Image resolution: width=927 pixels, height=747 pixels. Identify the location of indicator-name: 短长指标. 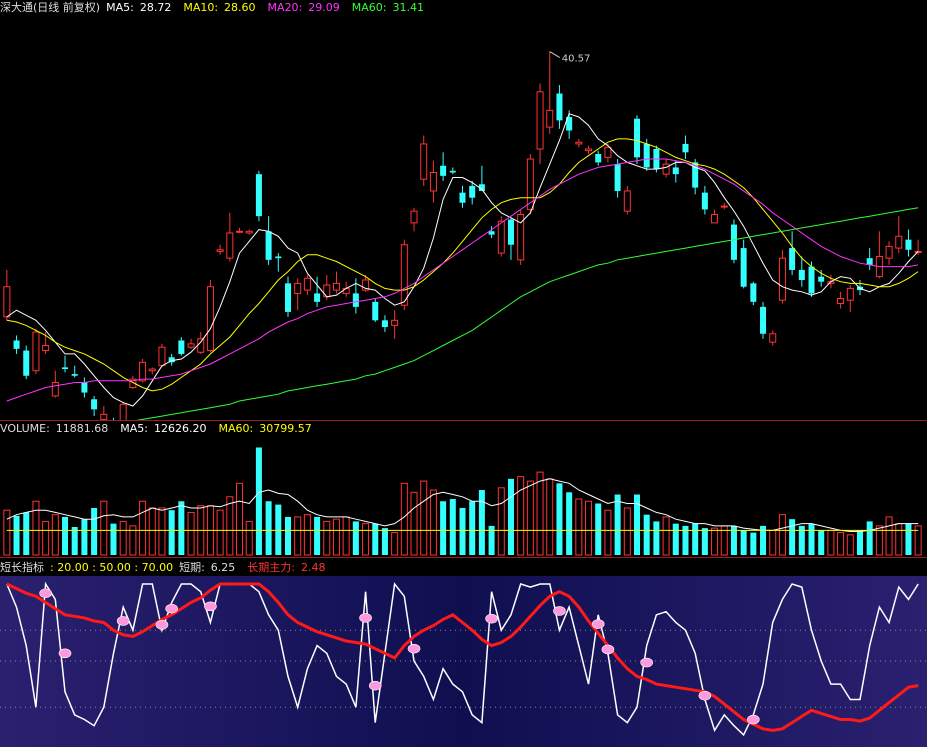
(22, 567).